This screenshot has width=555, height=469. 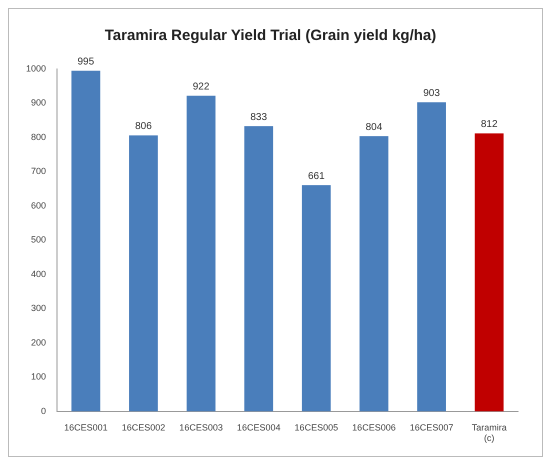 What do you see at coordinates (489, 124) in the screenshot?
I see `data-label: 812` at bounding box center [489, 124].